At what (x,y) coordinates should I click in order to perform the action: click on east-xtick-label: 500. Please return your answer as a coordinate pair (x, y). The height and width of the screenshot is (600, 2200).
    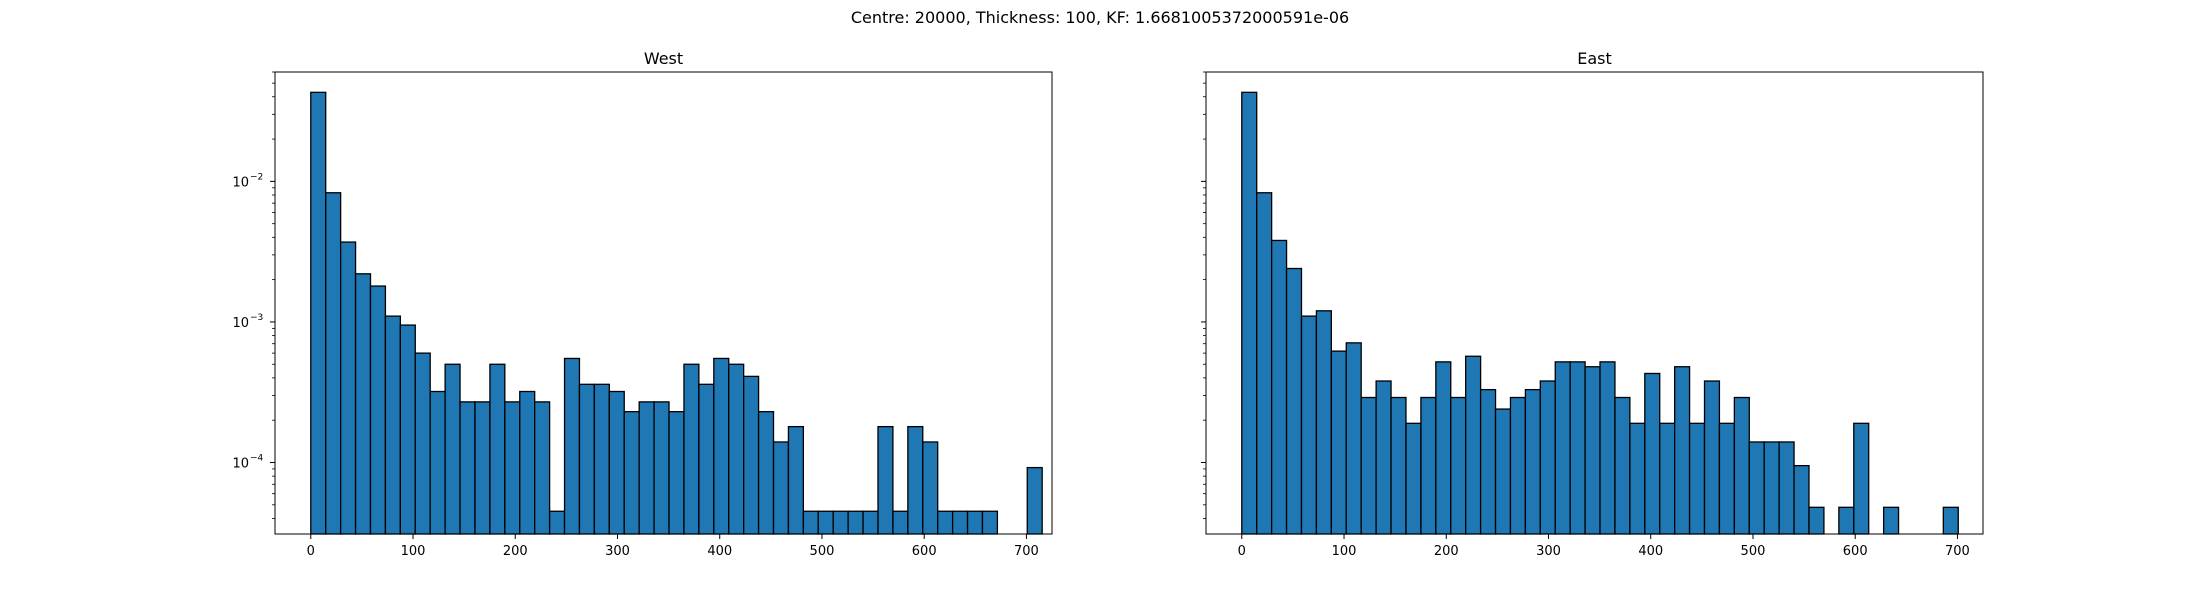
    Looking at the image, I should click on (1753, 551).